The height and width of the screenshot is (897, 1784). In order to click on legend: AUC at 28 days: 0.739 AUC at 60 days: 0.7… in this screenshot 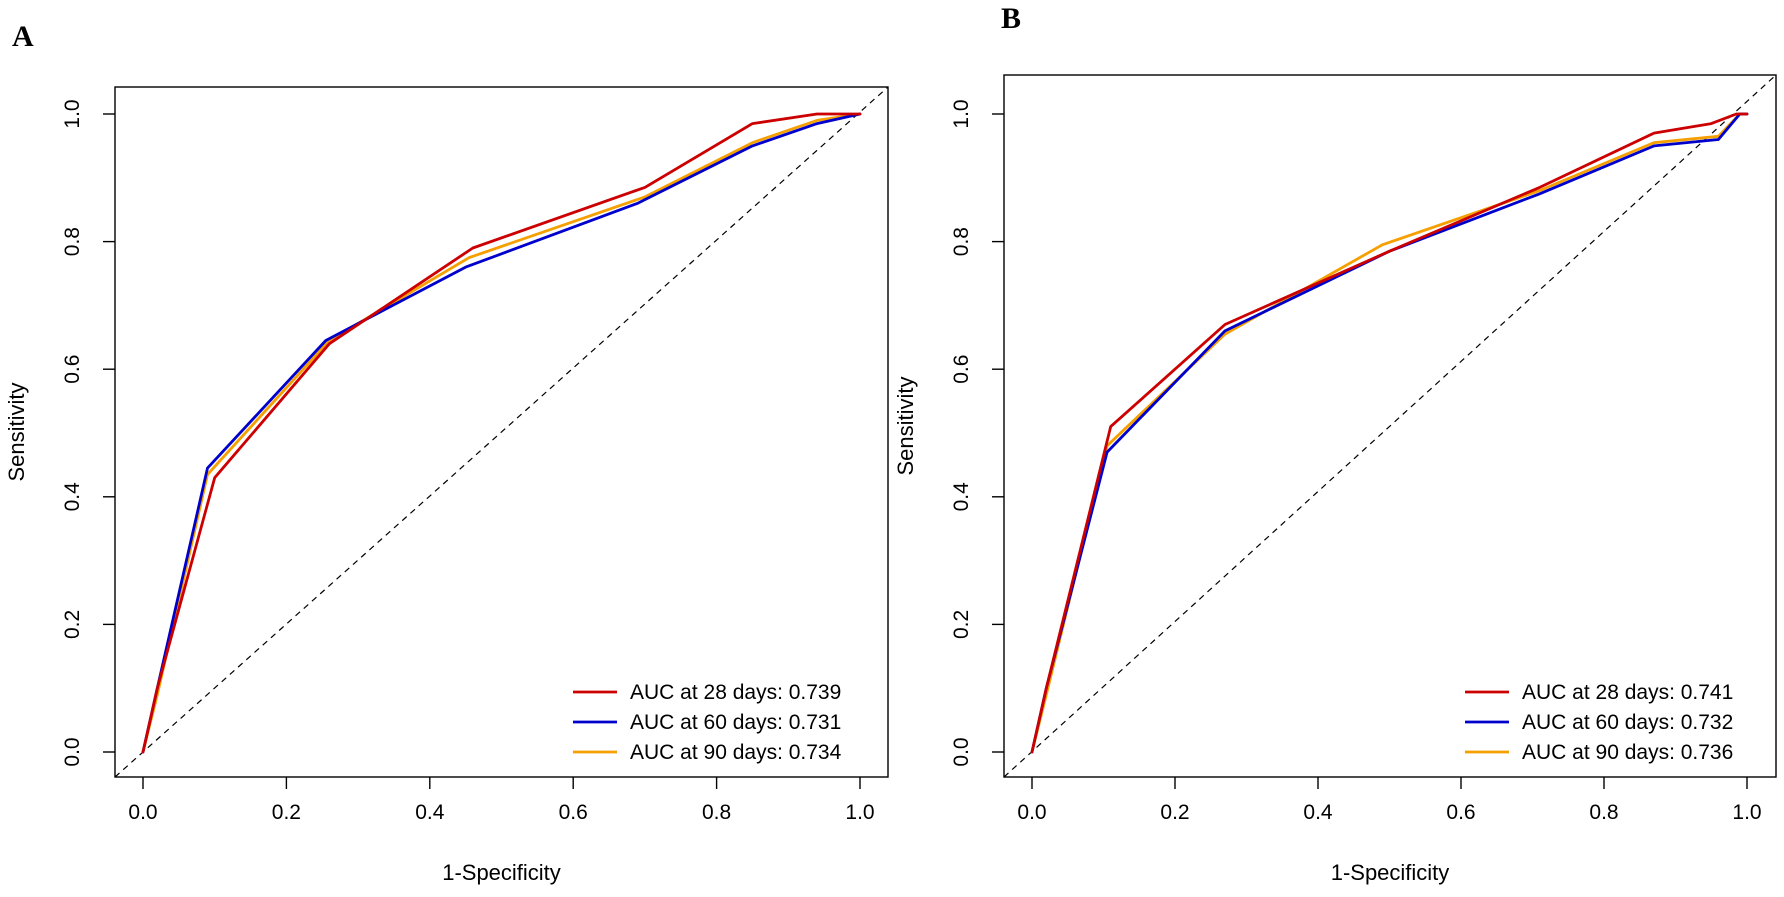, I will do `click(707, 722)`.